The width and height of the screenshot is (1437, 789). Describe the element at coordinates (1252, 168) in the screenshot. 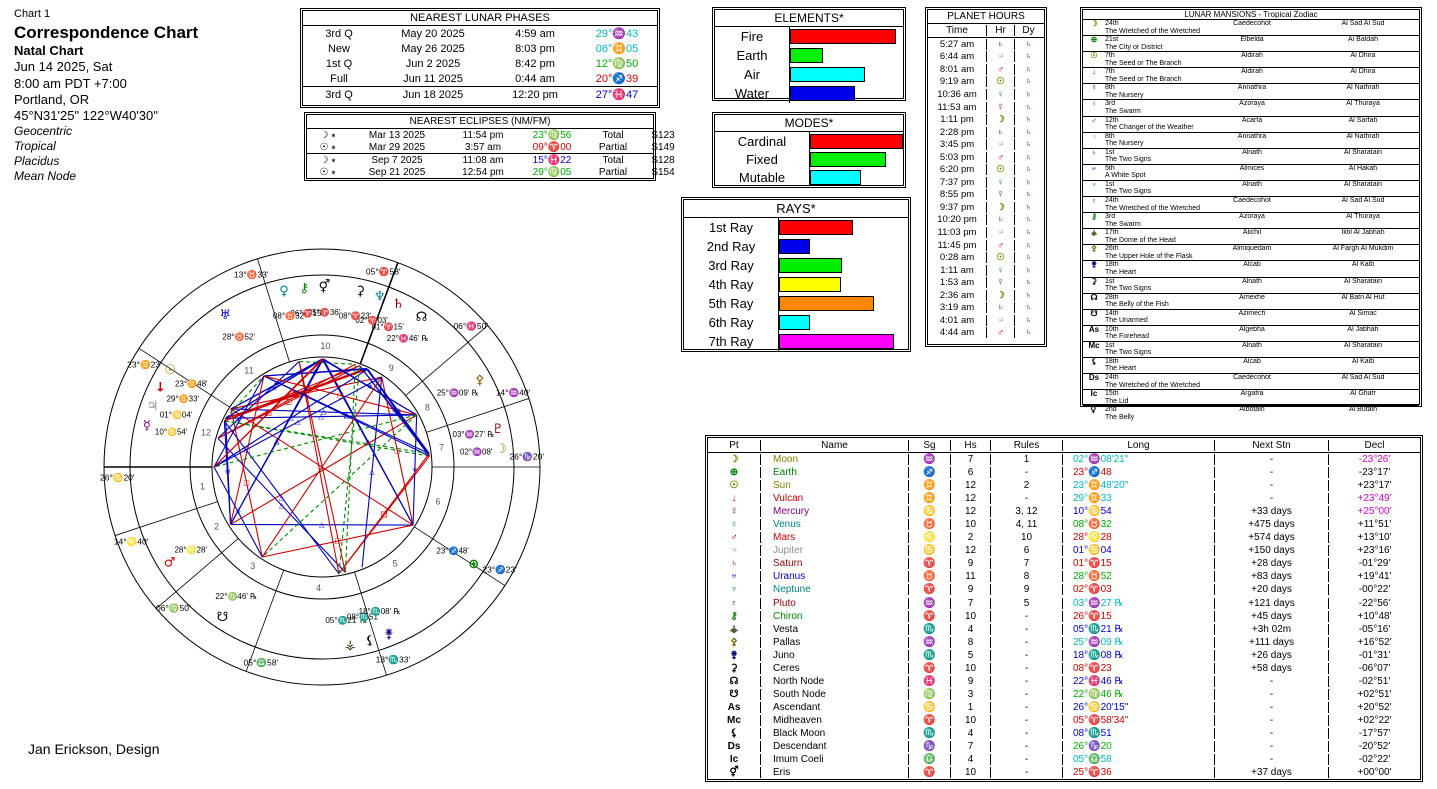

I see `mansion-name: Almices` at that location.